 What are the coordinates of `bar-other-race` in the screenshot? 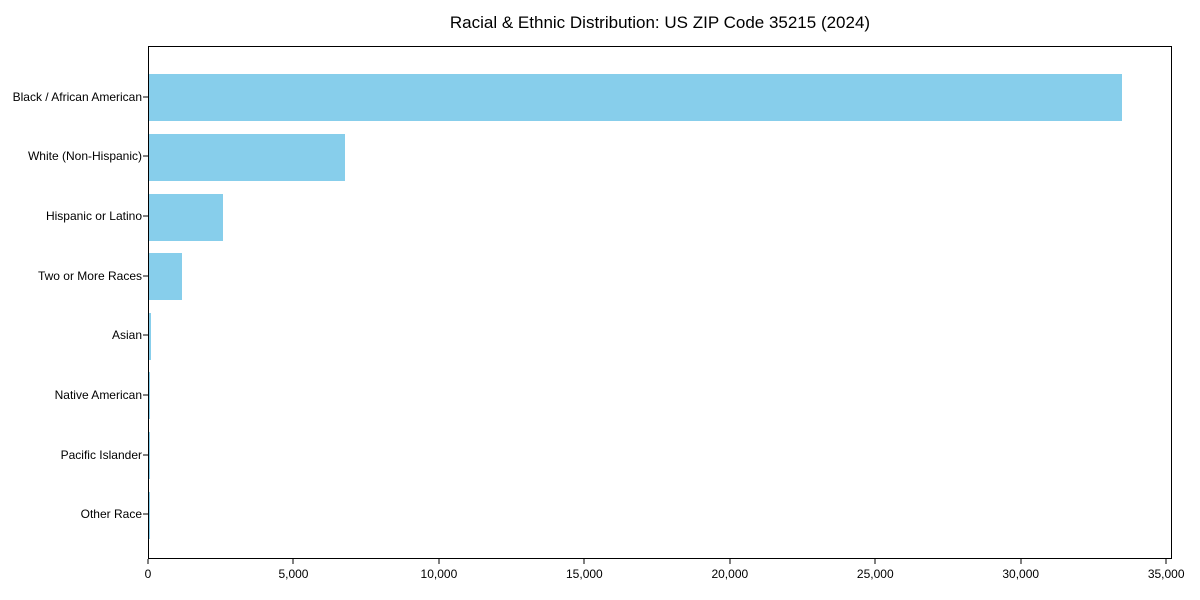 It's located at (149, 515).